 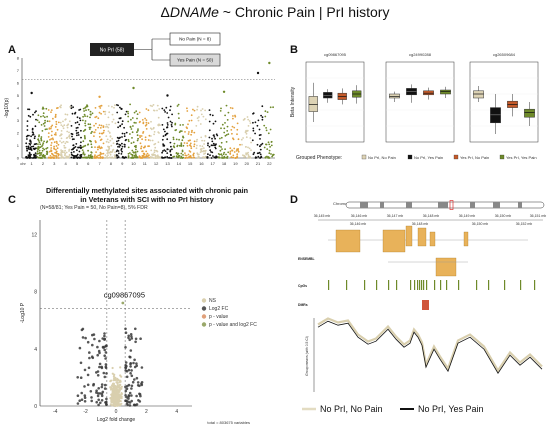 I want to click on flow-top-box, so click(x=195, y=39).